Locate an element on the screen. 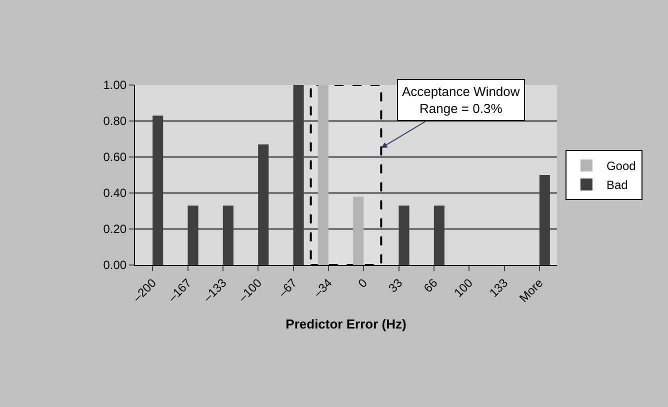 This screenshot has height=407, width=668. y-tick-label: 0.00 is located at coordinates (115, 265).